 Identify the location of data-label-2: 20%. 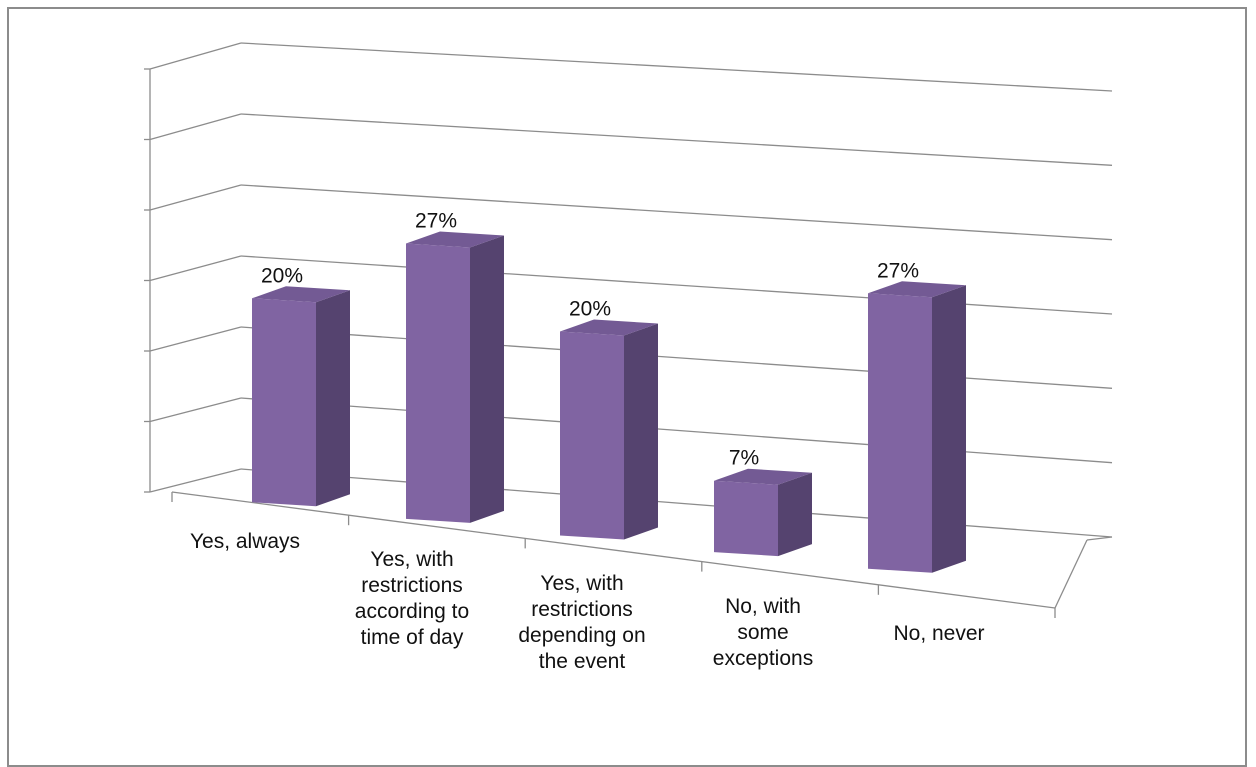
(590, 309).